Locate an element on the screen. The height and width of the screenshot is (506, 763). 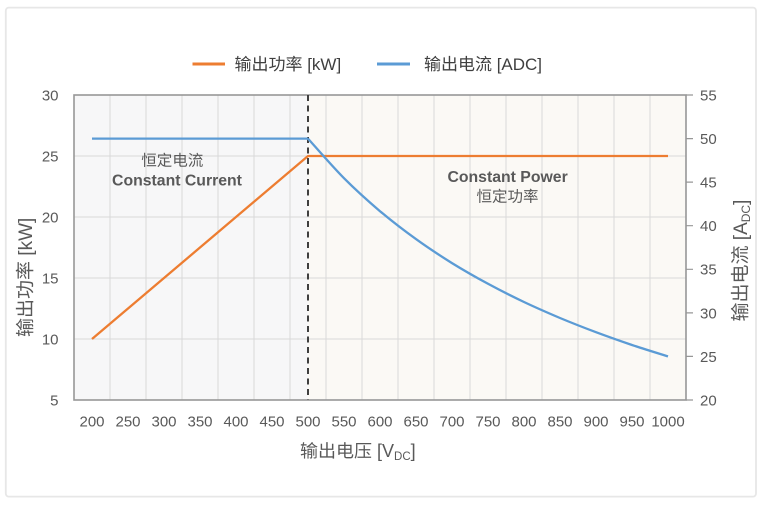
svg-text: 600 is located at coordinates (379, 422).